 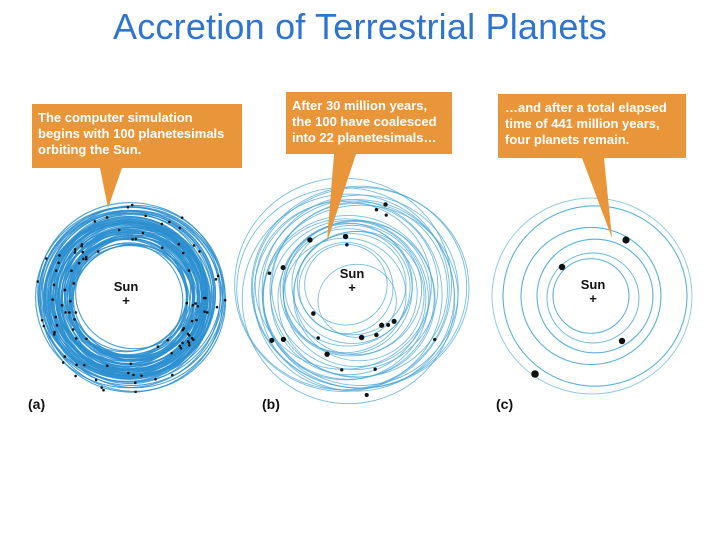 I want to click on panel-b-planetesimals, so click(x=352, y=300).